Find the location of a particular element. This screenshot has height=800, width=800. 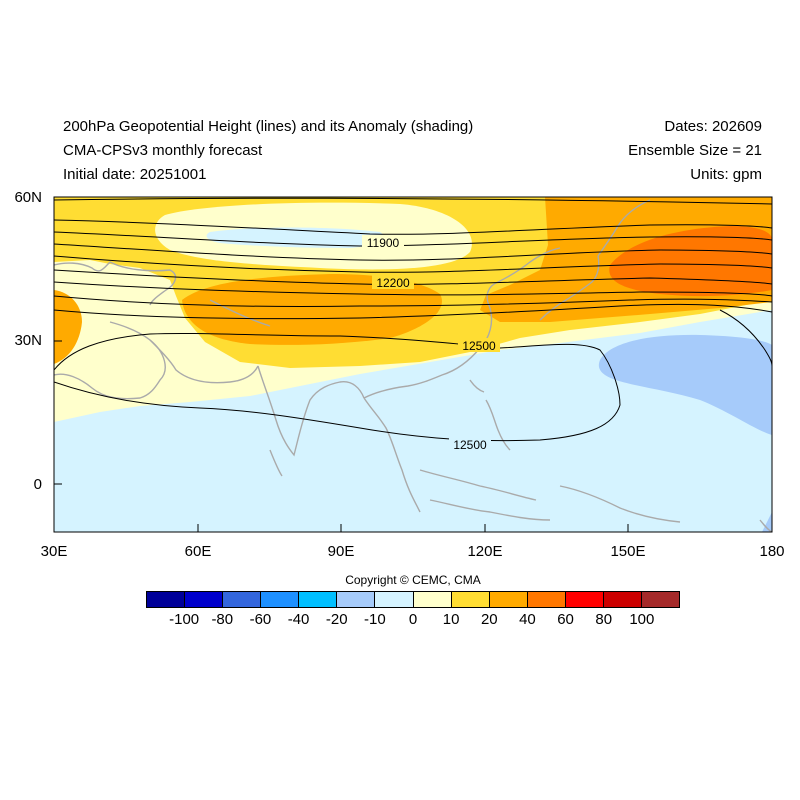

lon-label-30e: 30E is located at coordinates (54, 551).